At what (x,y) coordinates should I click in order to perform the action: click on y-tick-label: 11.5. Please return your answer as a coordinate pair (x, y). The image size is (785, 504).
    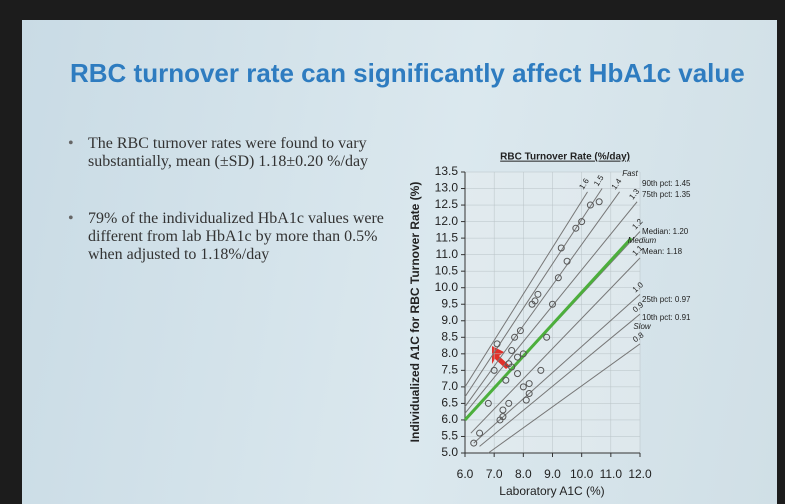
    Looking at the image, I should click on (447, 237).